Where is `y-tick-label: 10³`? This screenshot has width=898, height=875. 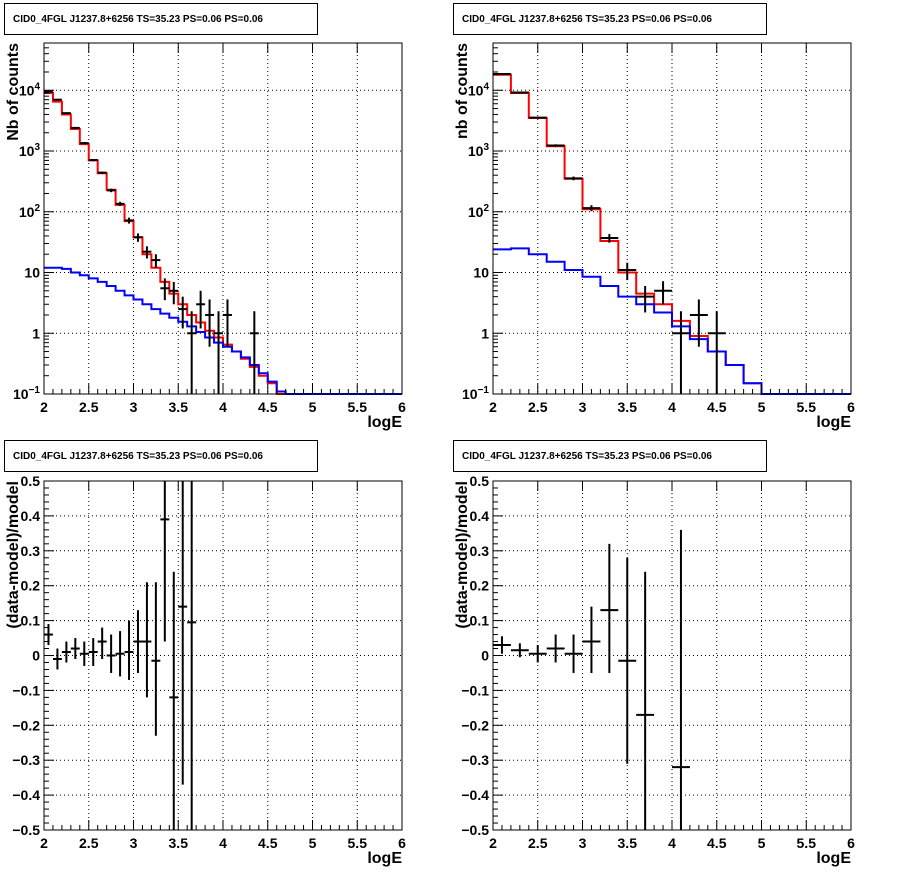
y-tick-label: 10³ is located at coordinates (479, 150).